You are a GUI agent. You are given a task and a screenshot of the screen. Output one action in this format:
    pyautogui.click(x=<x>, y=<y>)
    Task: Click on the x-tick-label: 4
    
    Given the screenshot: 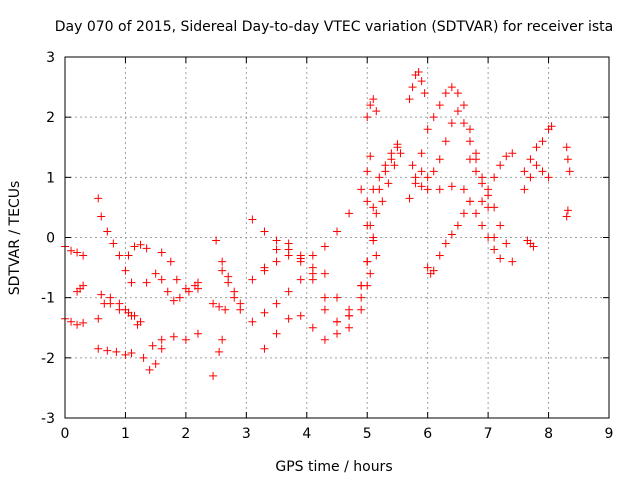 What is the action you would take?
    pyautogui.click(x=306, y=434)
    